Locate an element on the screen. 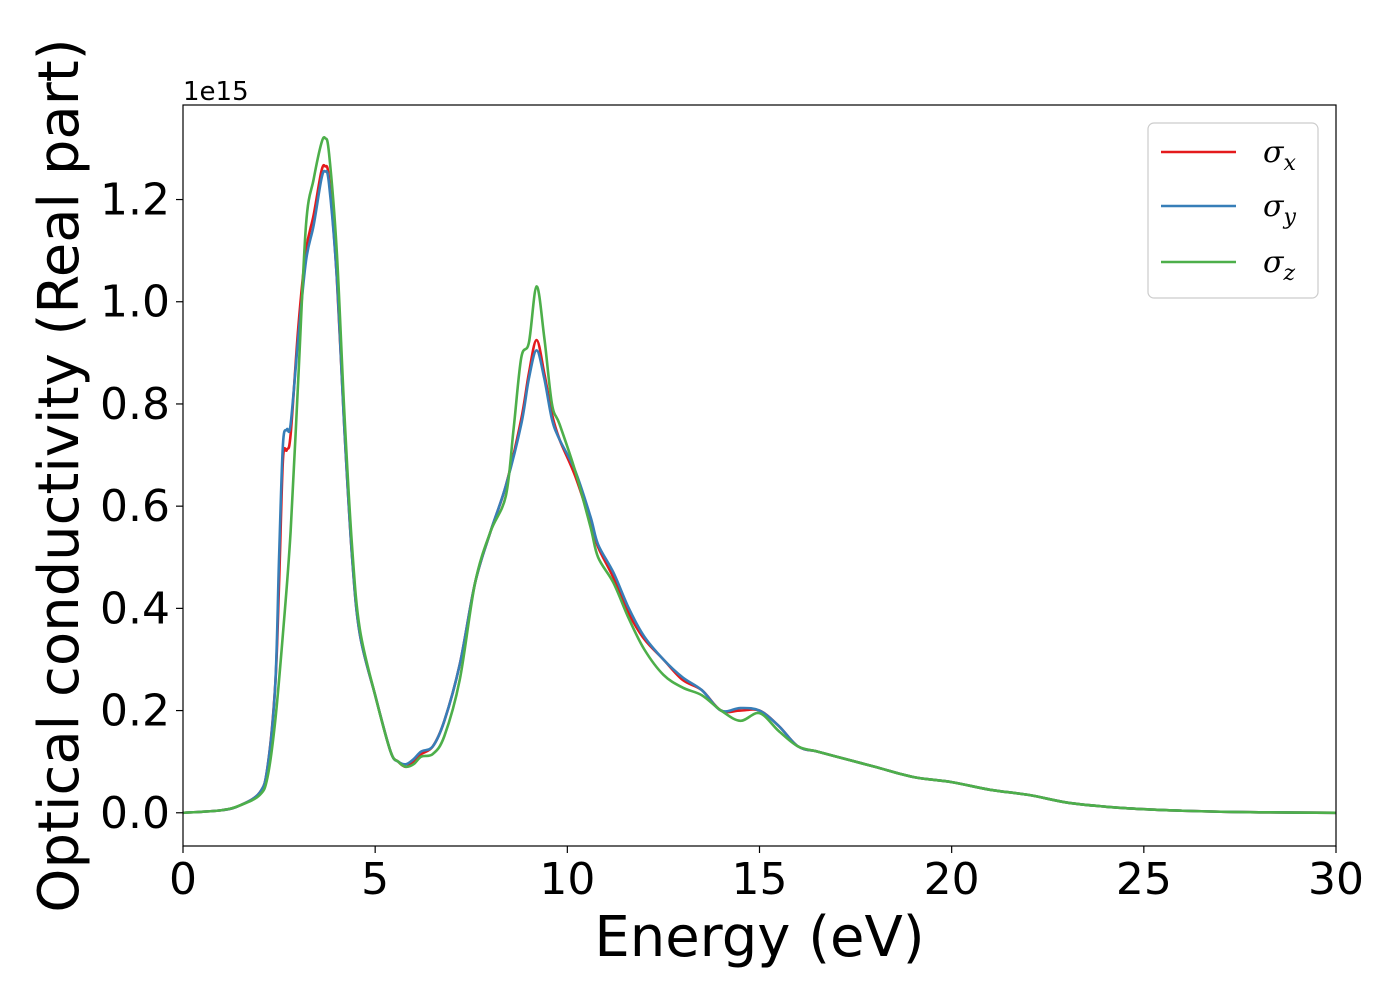 Image resolution: width=1400 pixels, height=1005 pixels. legend-label-y: σy is located at coordinates (1279, 209).